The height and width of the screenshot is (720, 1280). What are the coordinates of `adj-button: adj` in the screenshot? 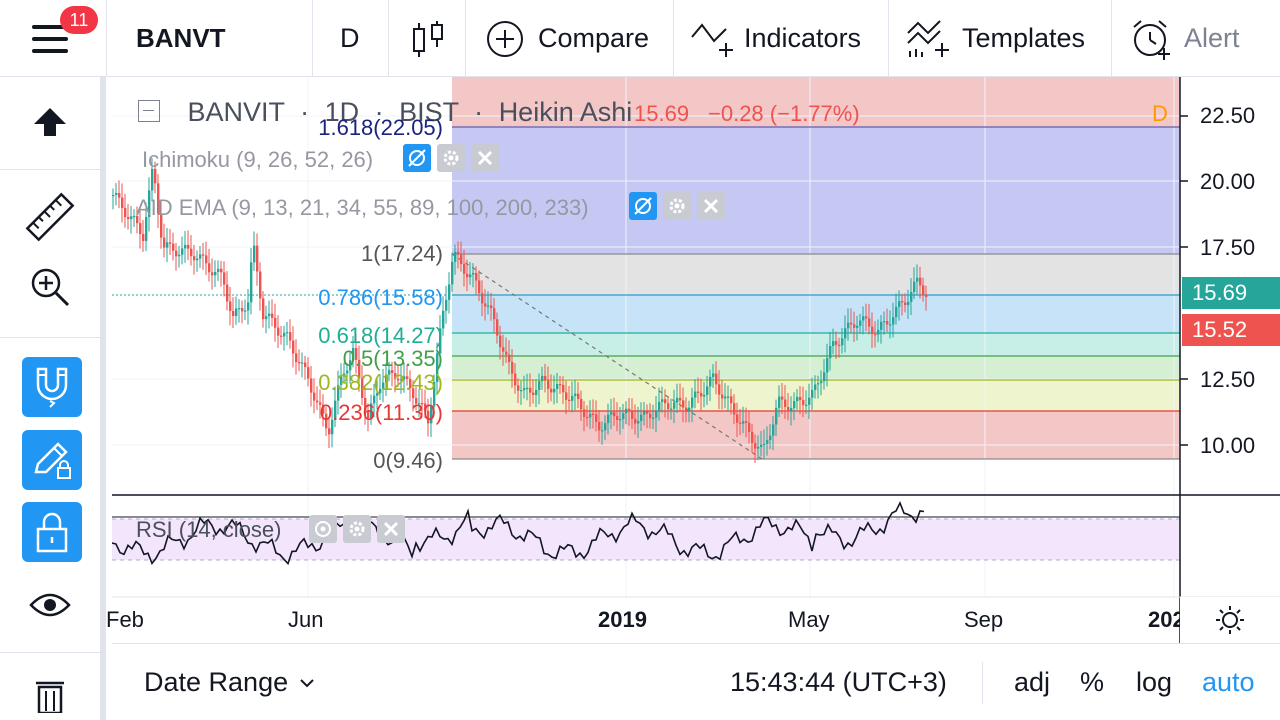 It's located at (1032, 682).